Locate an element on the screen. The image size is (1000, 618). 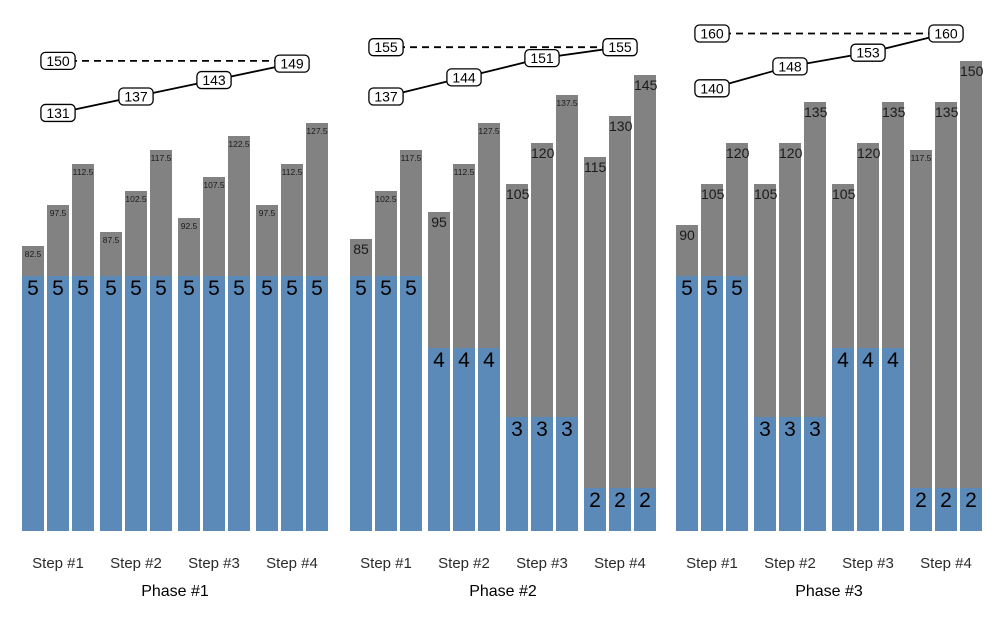
bar-total-label: 102.5 is located at coordinates (386, 199).